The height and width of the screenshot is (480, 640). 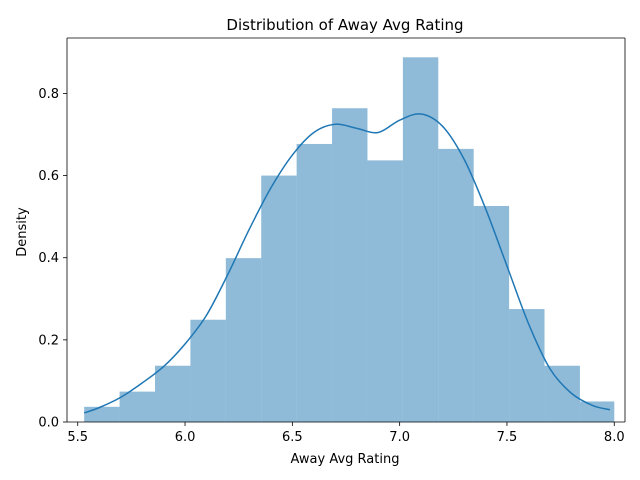 I want to click on x-tick-label: 5.5, so click(x=77, y=437).